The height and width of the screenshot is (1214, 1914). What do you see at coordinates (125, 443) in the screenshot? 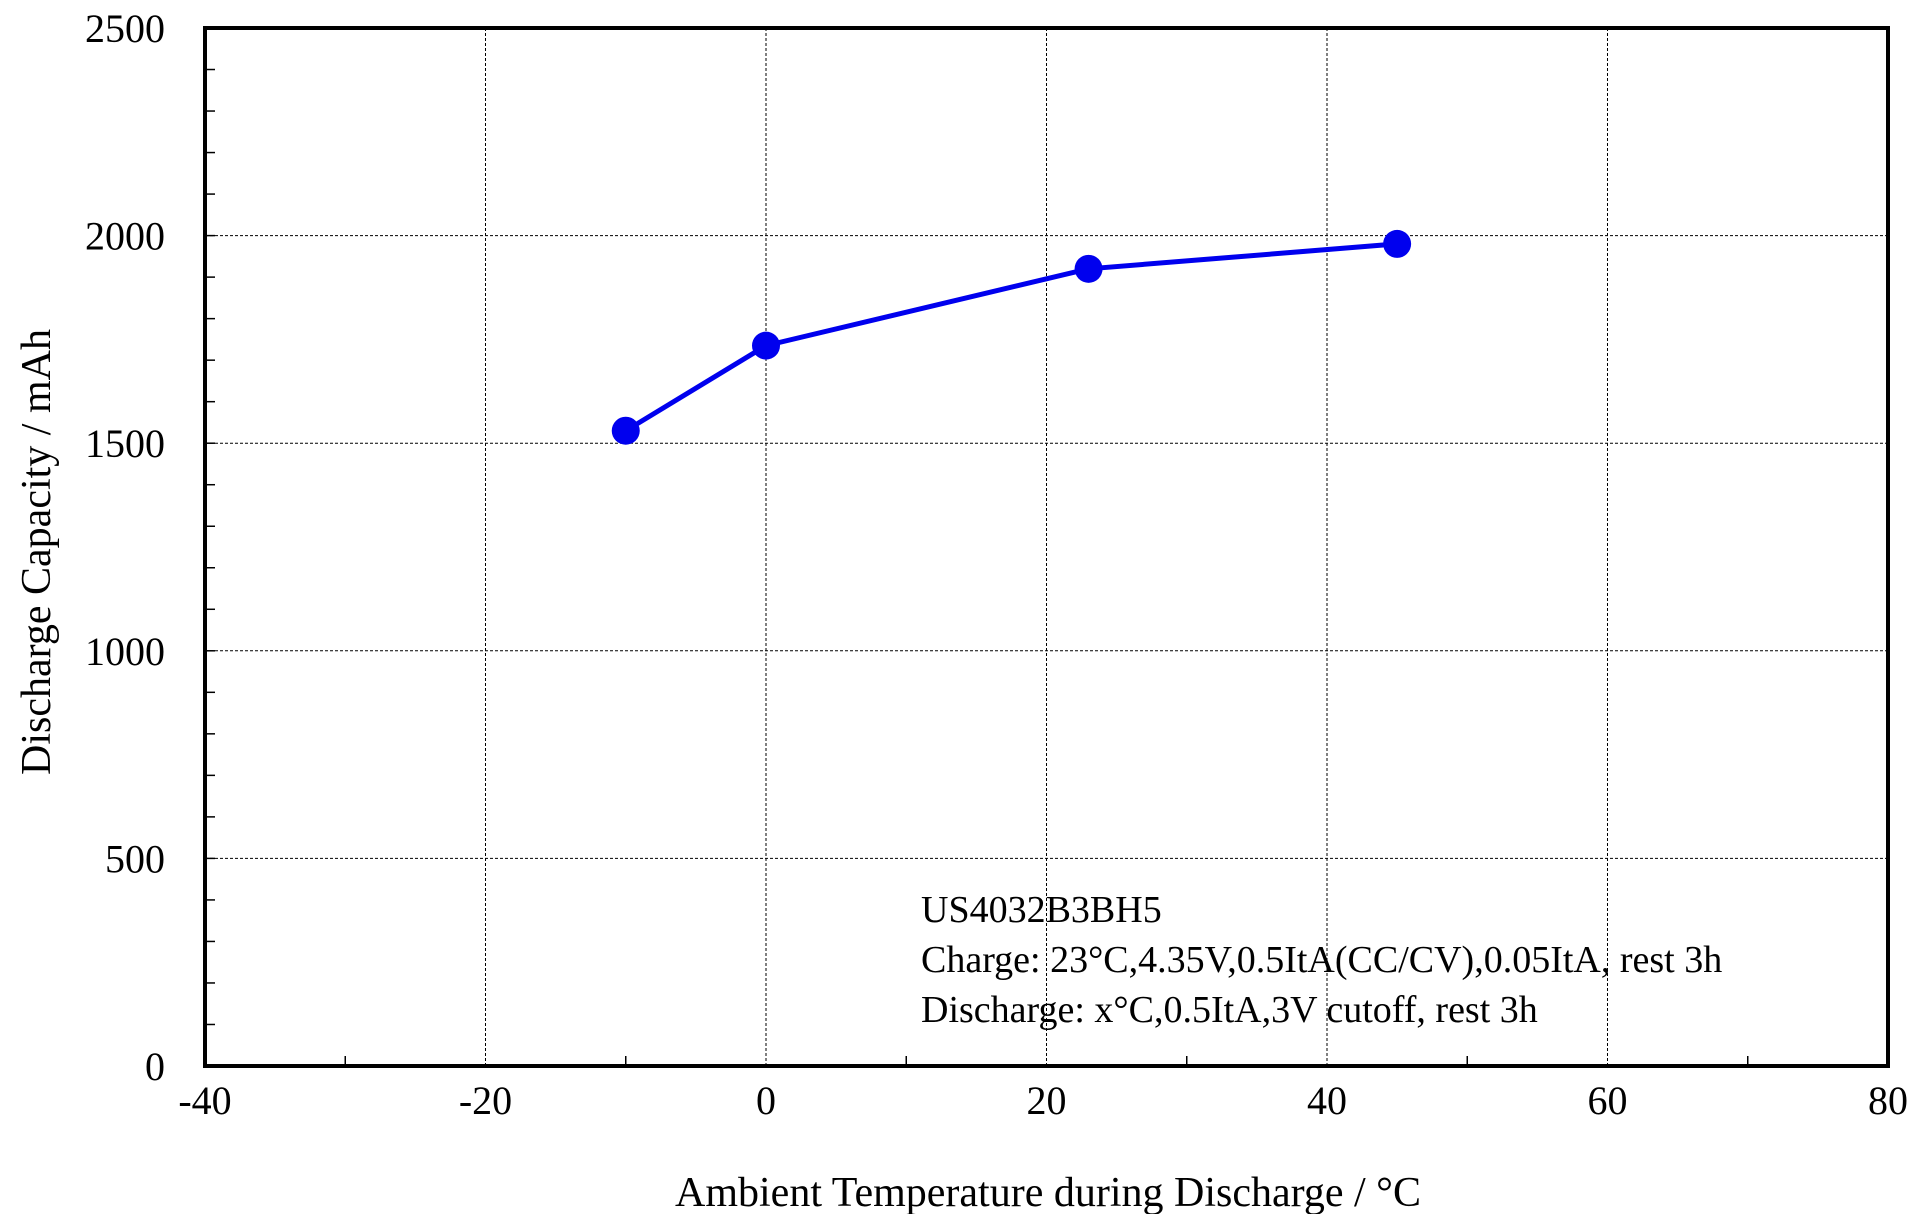
I see `y-tick-label: 1500` at bounding box center [125, 443].